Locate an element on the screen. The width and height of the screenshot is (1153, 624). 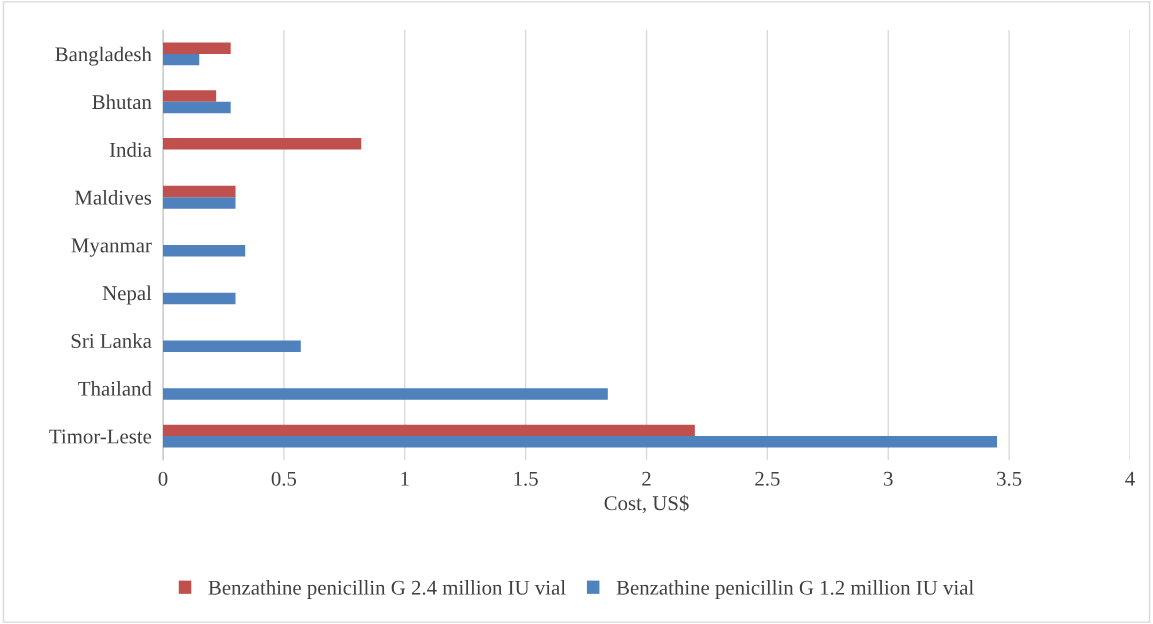
y-tick-label: Bhutan is located at coordinates (122, 102).